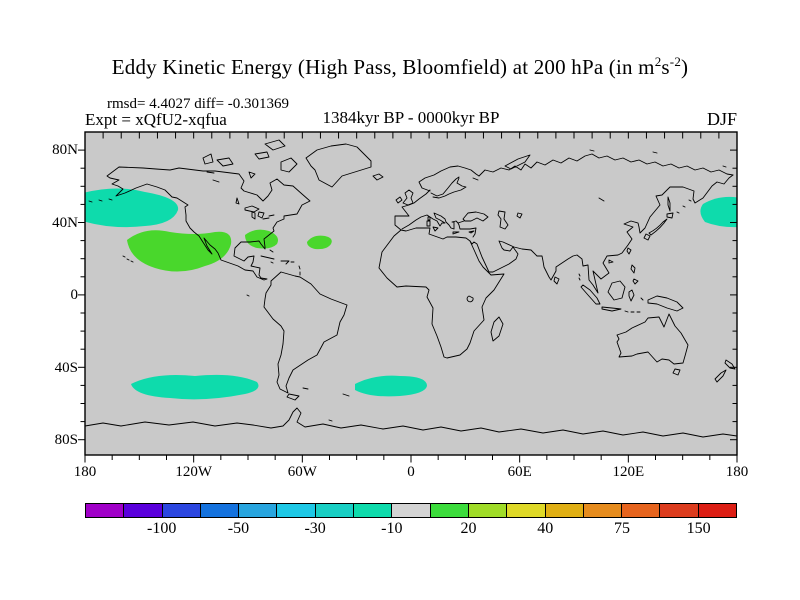  What do you see at coordinates (658, 61) in the screenshot?
I see `title-superscript: 2` at bounding box center [658, 61].